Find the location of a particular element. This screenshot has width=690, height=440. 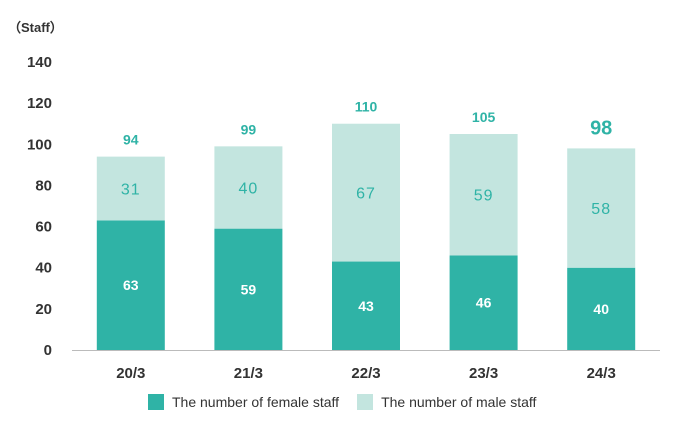

male-value-label: 40 is located at coordinates (249, 188).